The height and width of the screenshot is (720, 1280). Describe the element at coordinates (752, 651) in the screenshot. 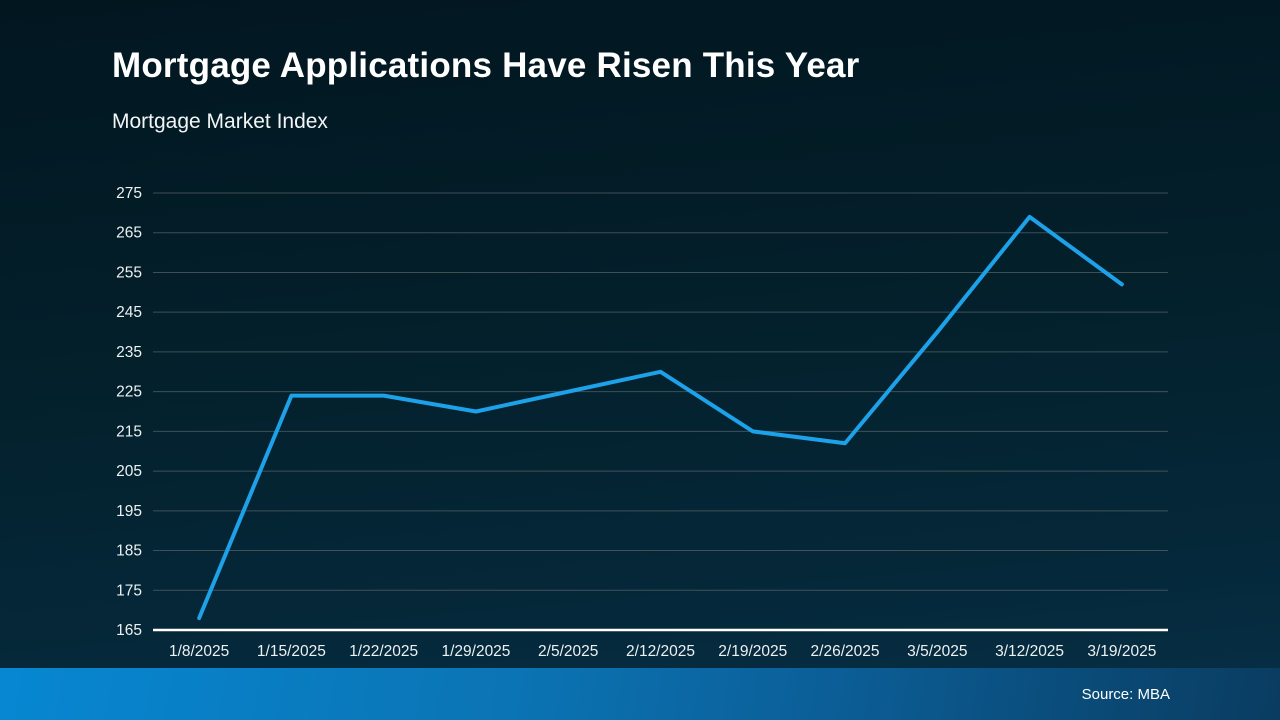

I see `x-tick-label: 2/19/2025` at that location.